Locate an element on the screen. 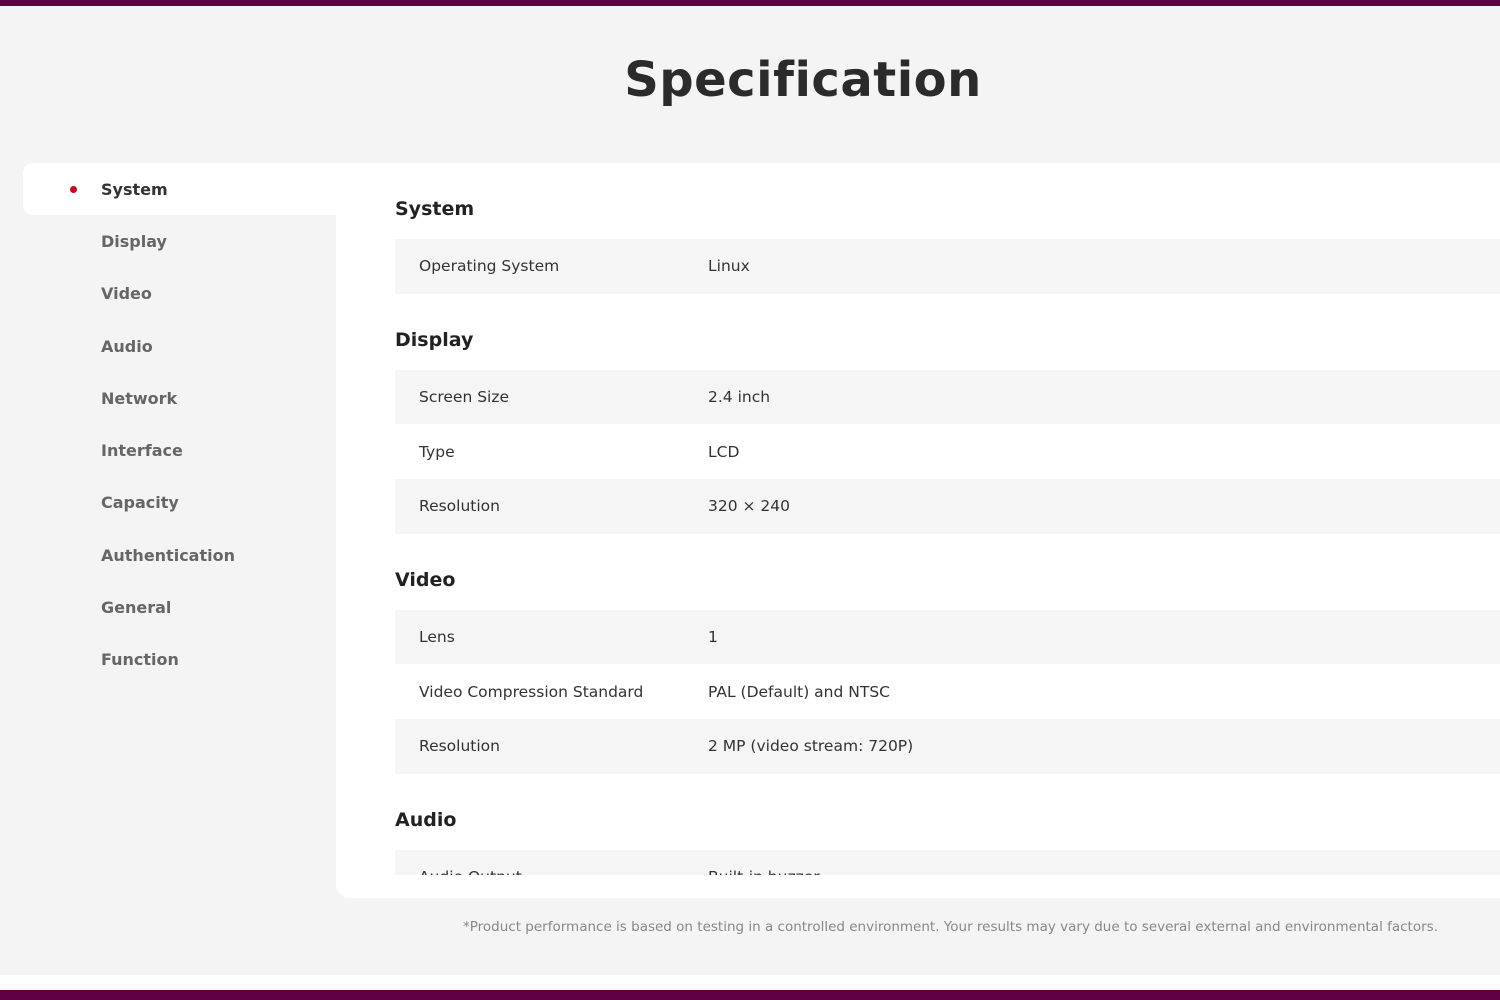  spec-key: Screen Size is located at coordinates (464, 397).